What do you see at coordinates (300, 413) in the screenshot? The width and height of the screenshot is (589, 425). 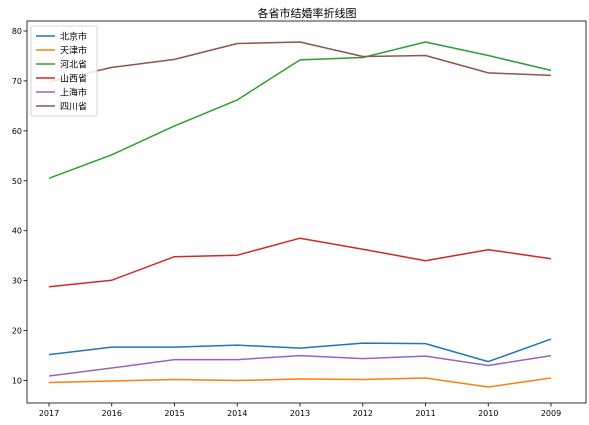 I see `x-tick-label: 2013` at bounding box center [300, 413].